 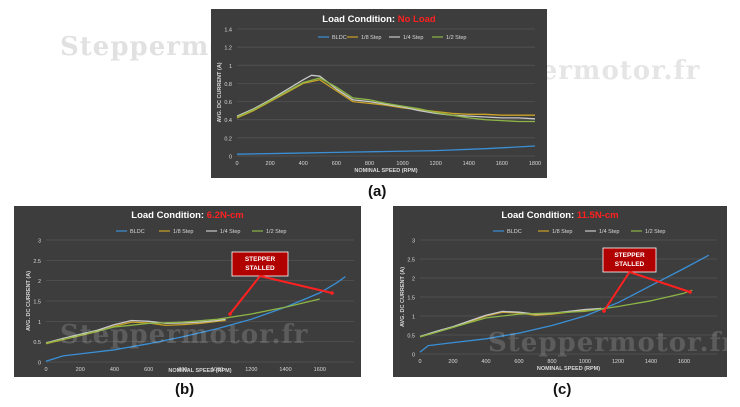 I want to click on chart-title: Load Condition: No Load, so click(x=379, y=19).